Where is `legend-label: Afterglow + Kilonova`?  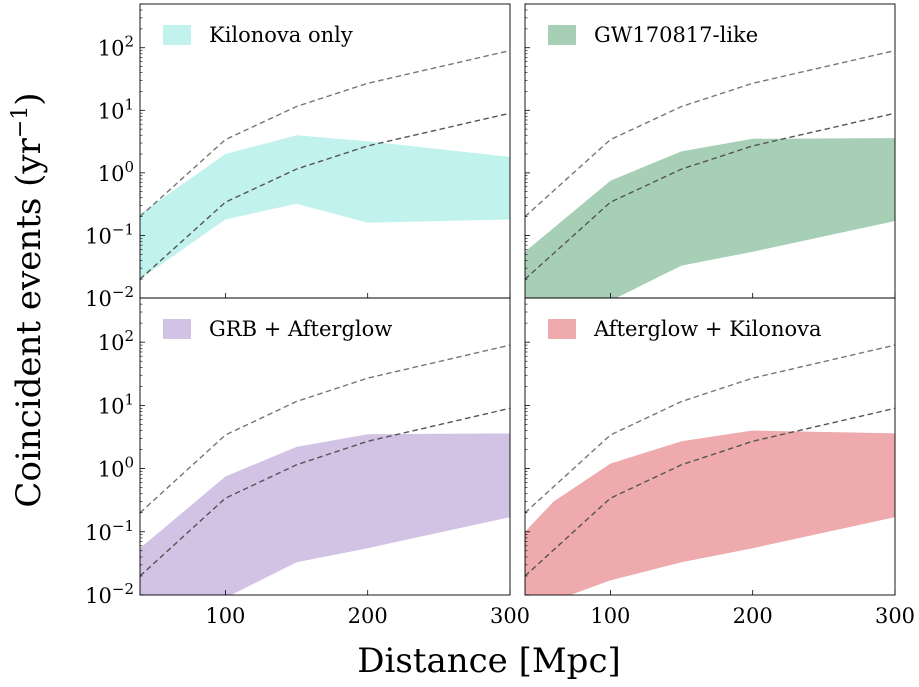 legend-label: Afterglow + Kilonova is located at coordinates (707, 329).